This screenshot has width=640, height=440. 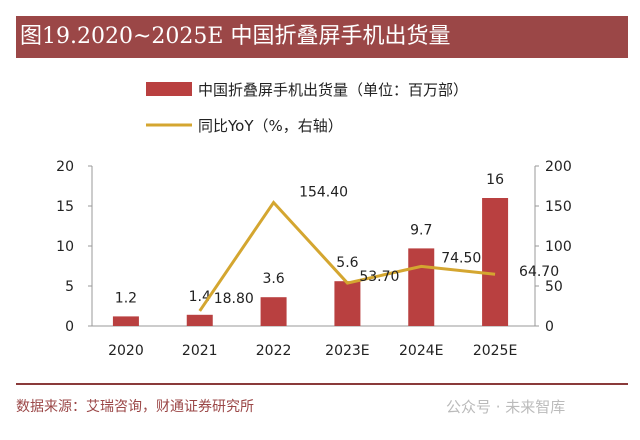 What do you see at coordinates (69, 327) in the screenshot?
I see `left-tick-label: 0` at bounding box center [69, 327].